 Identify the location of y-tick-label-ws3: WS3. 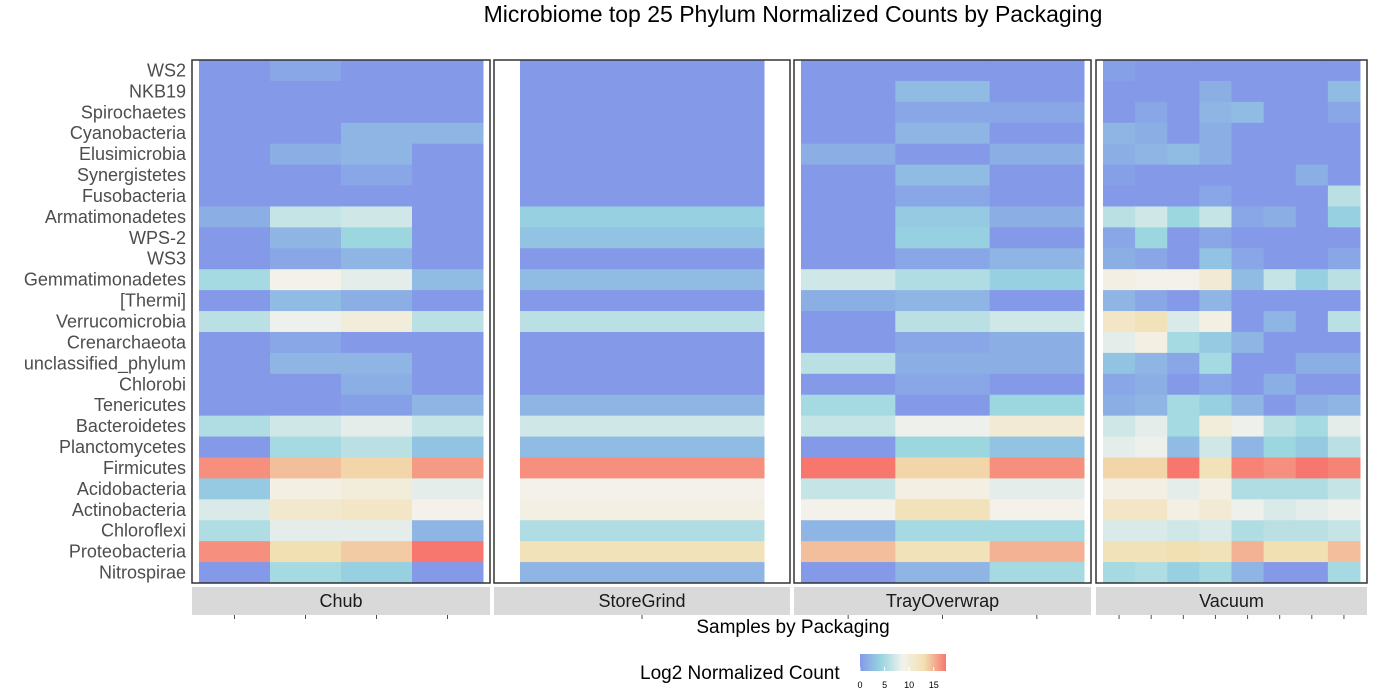
(166, 259).